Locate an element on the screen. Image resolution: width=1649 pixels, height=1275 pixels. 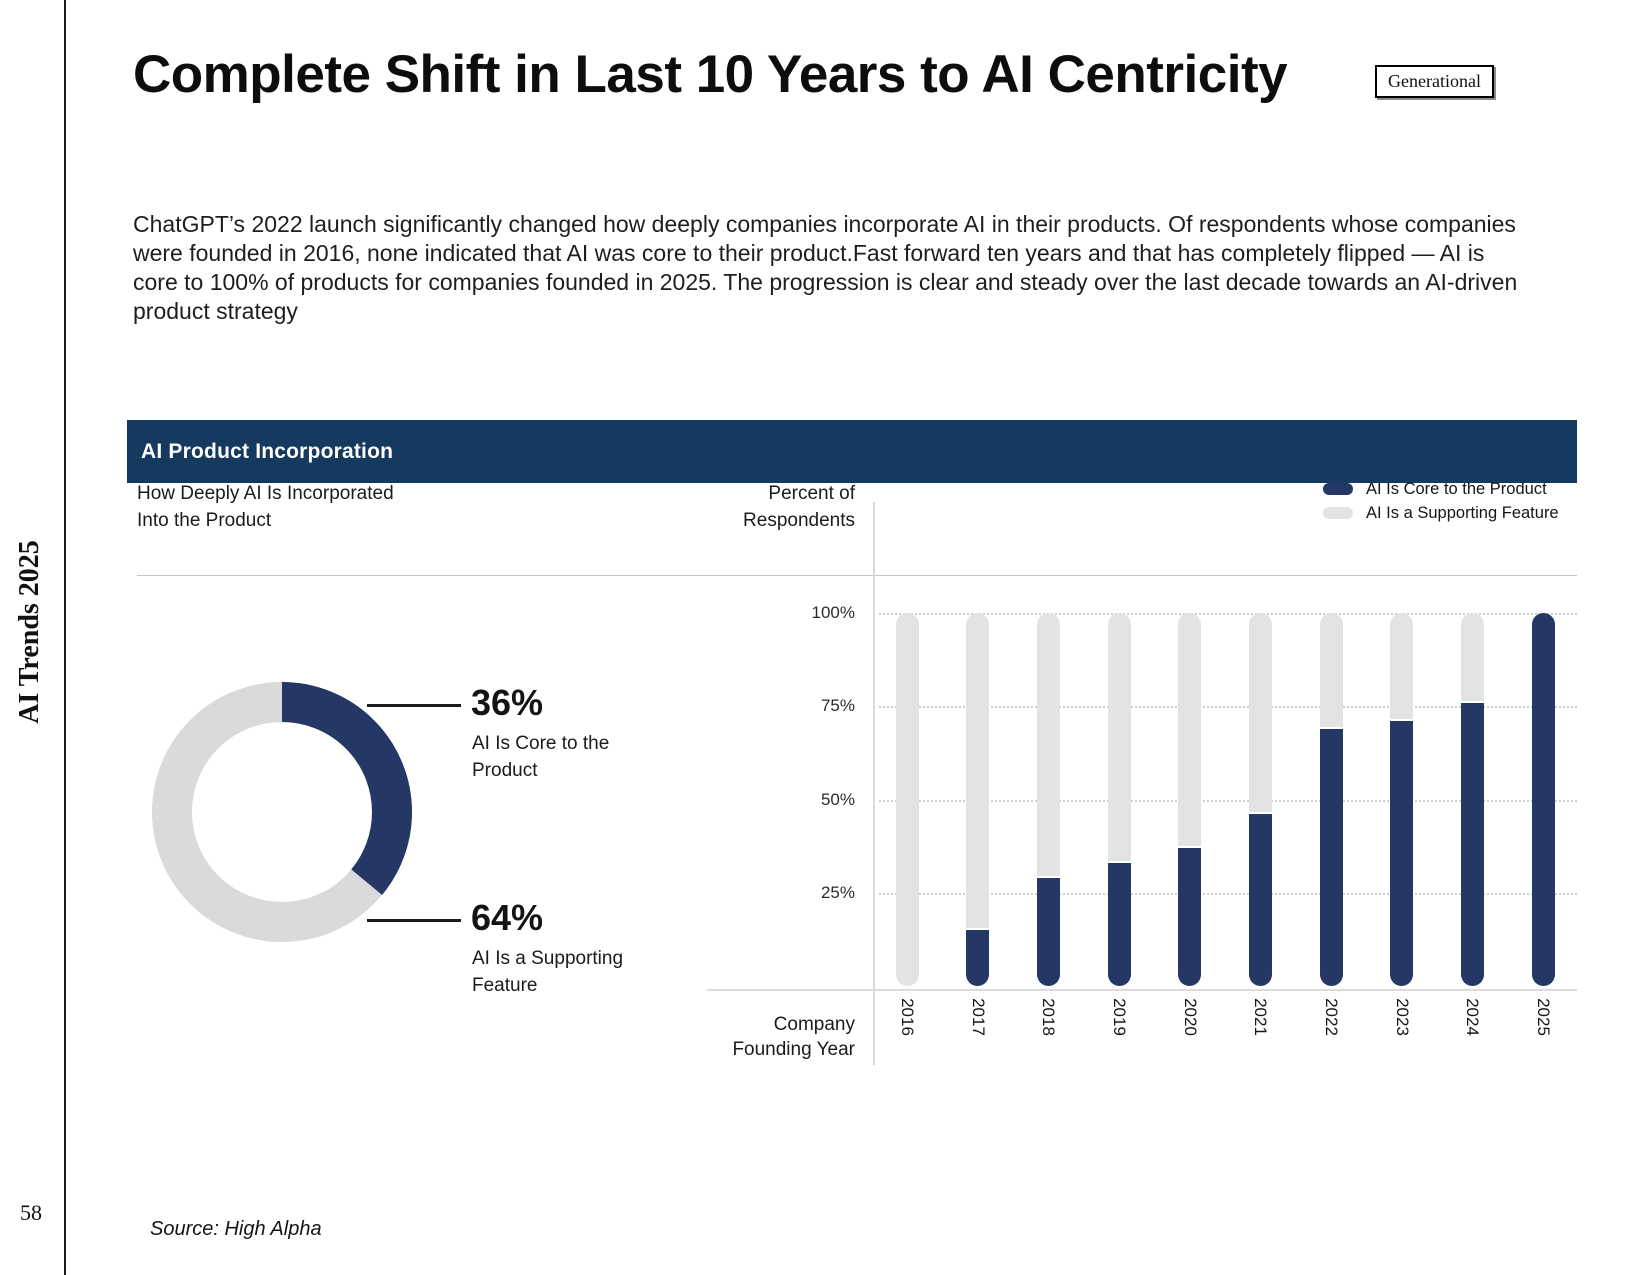
source-note: Source: High Alpha is located at coordinates (236, 1229).